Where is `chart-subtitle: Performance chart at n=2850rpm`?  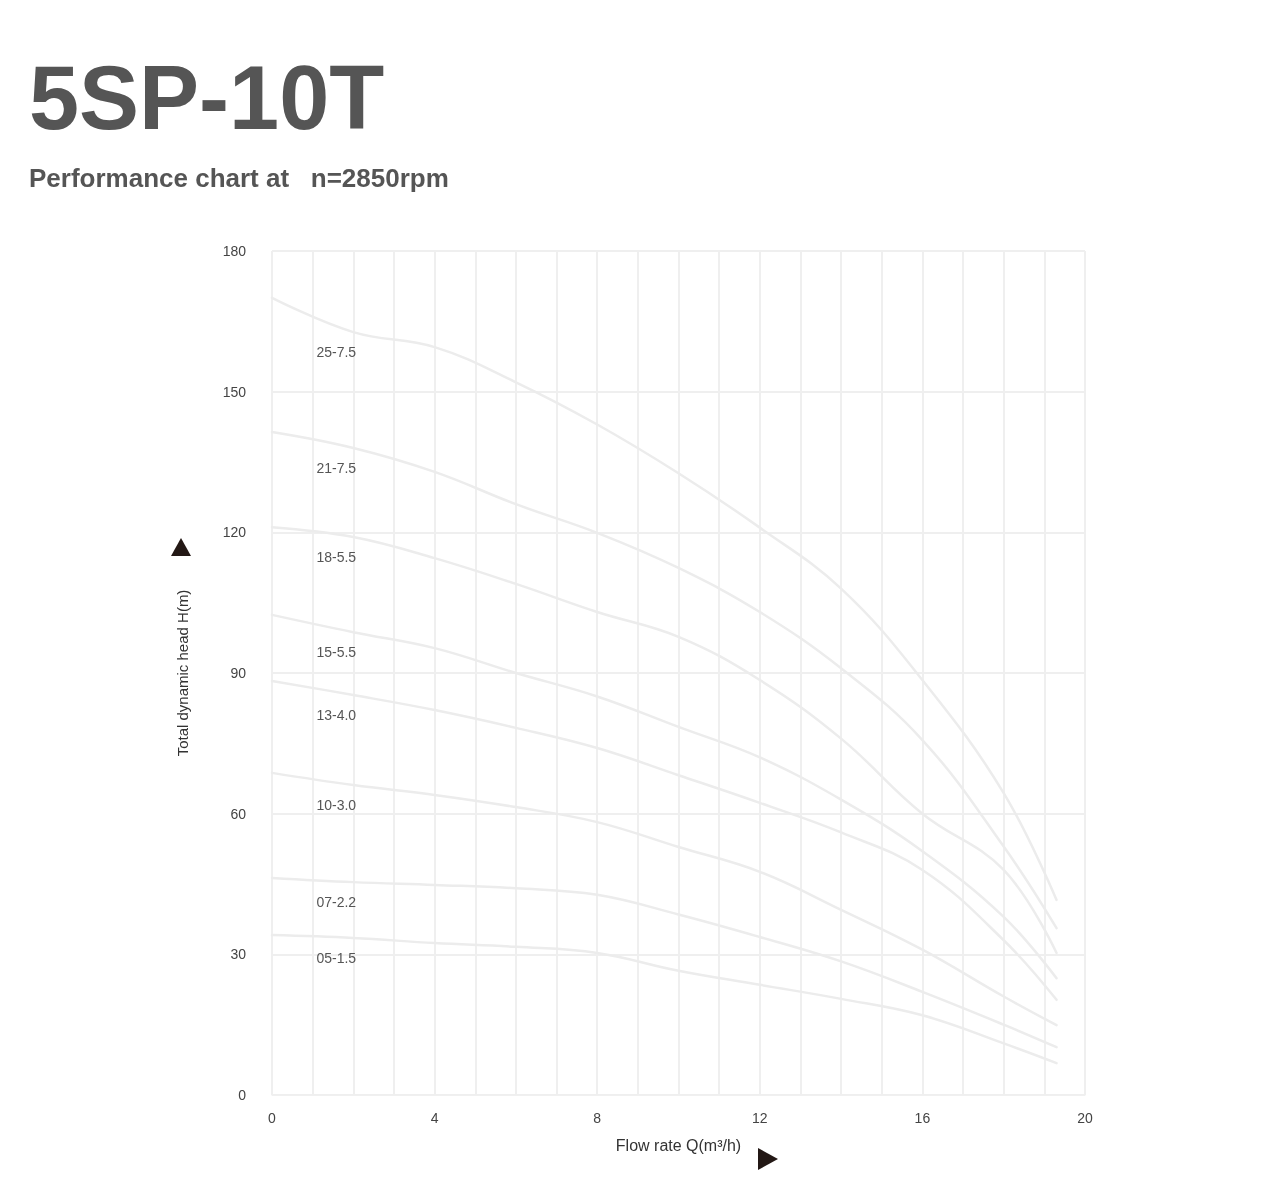 chart-subtitle: Performance chart at n=2850rpm is located at coordinates (239, 178).